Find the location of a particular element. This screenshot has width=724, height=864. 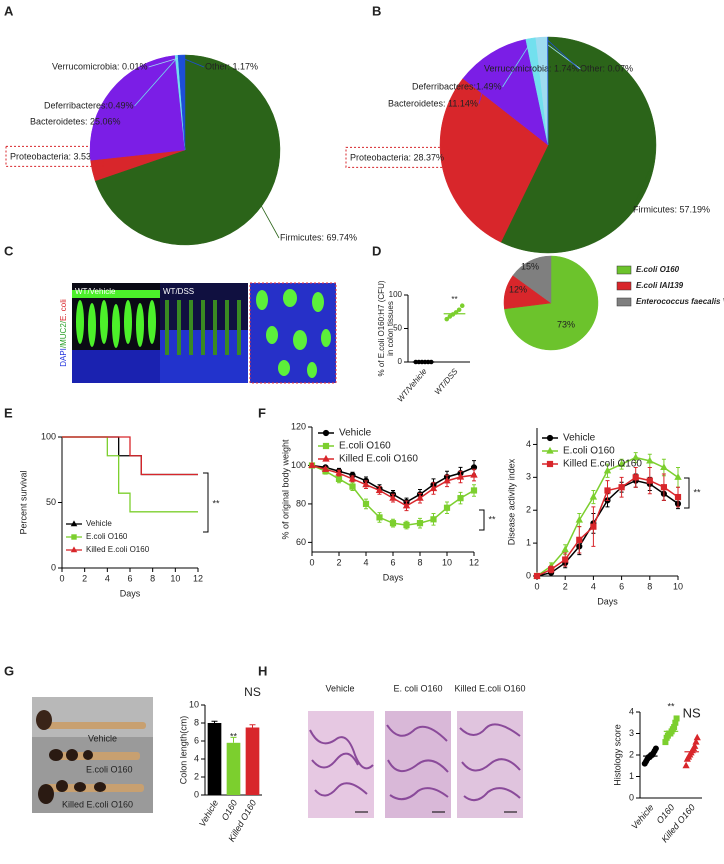

pie-label: Firmicutes: 69.74% is located at coordinates (318, 237).